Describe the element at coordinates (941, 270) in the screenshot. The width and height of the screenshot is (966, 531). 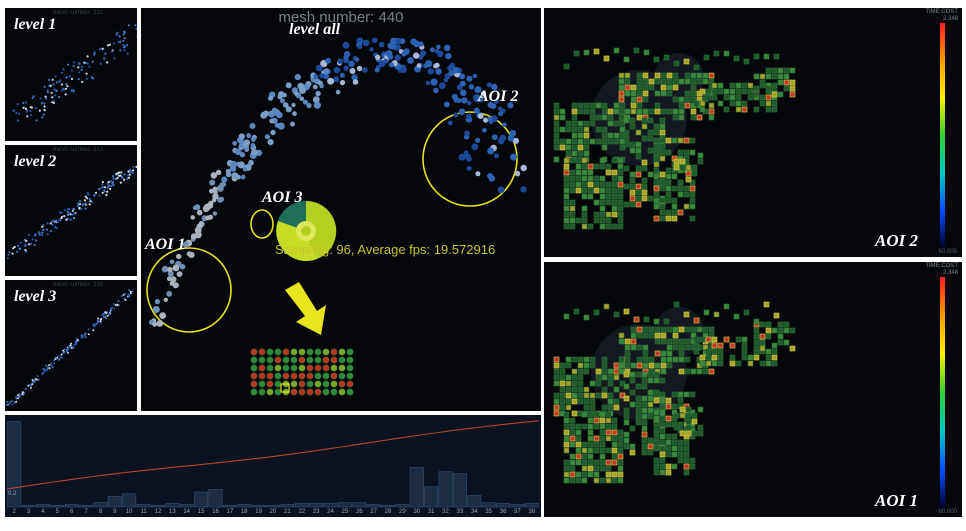
I see `colorbar-aoi-1-caption: TIME COST 2.348` at that location.